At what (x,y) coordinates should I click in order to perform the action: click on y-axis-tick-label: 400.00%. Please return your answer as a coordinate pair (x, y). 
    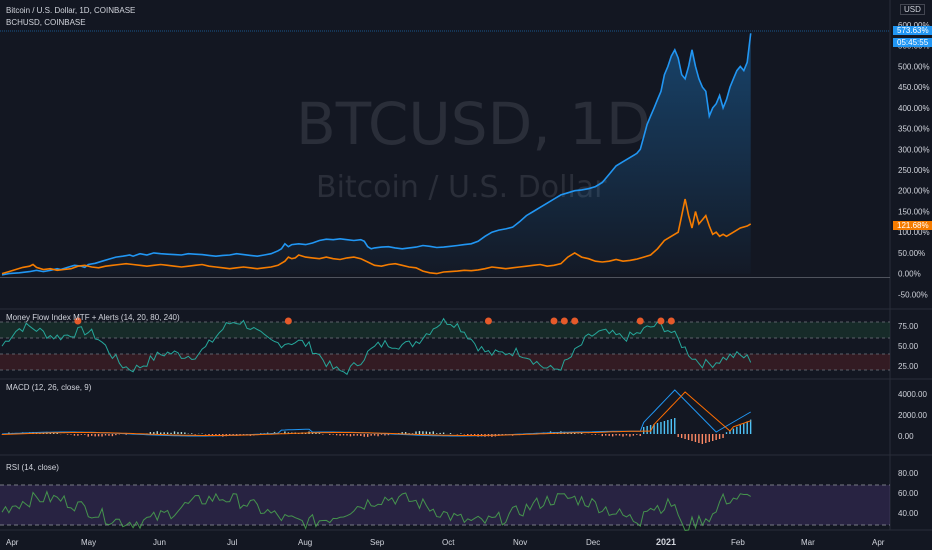
    Looking at the image, I should click on (914, 108).